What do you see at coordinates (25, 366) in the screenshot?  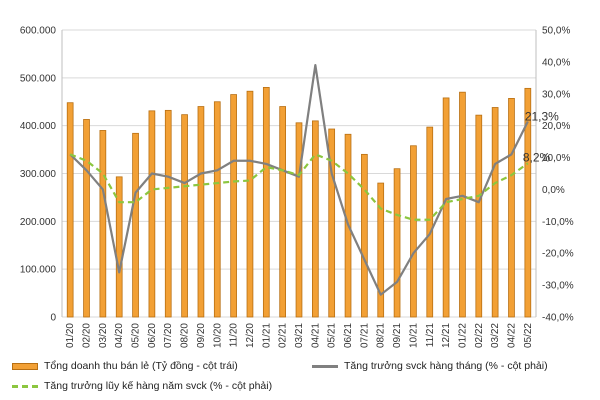 I see `legend-swatch-bar` at bounding box center [25, 366].